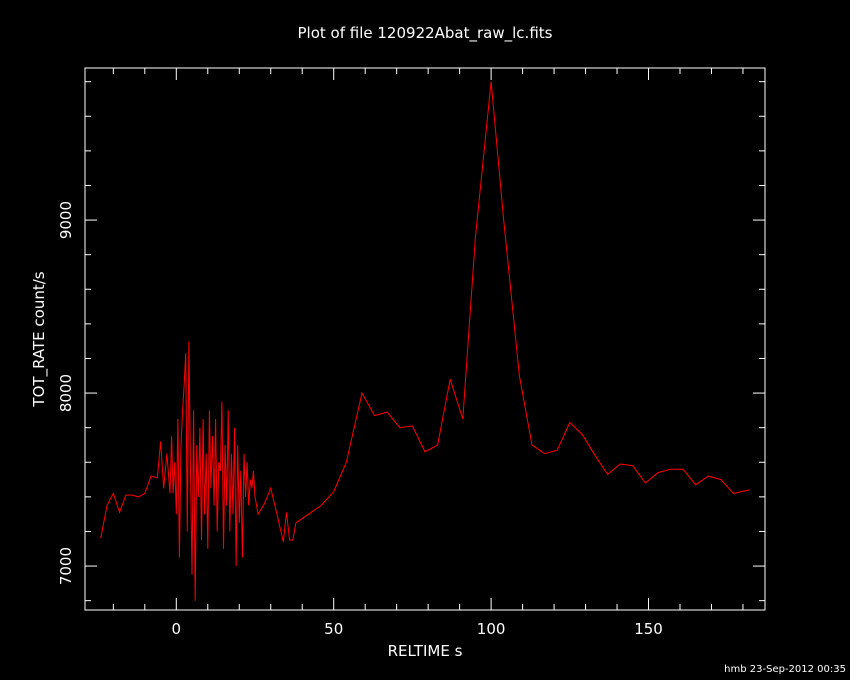 The height and width of the screenshot is (680, 850). What do you see at coordinates (785, 669) in the screenshot?
I see `footer: hmb 23-Sep-2012 00:35` at bounding box center [785, 669].